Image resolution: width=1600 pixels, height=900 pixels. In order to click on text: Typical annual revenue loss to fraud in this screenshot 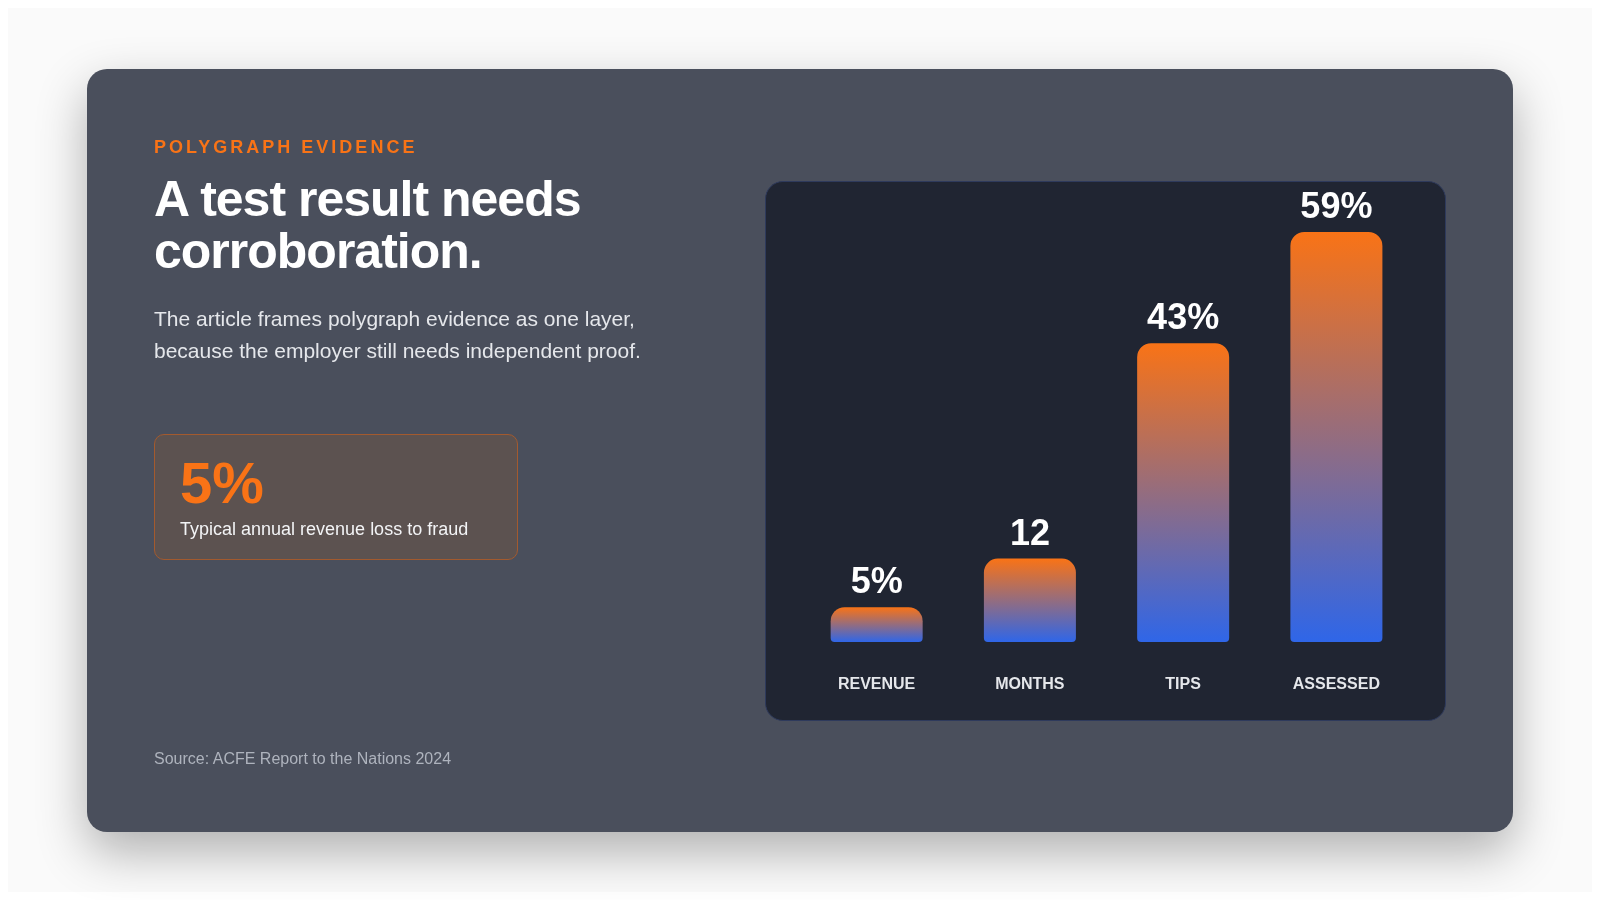, I will do `click(324, 529)`.